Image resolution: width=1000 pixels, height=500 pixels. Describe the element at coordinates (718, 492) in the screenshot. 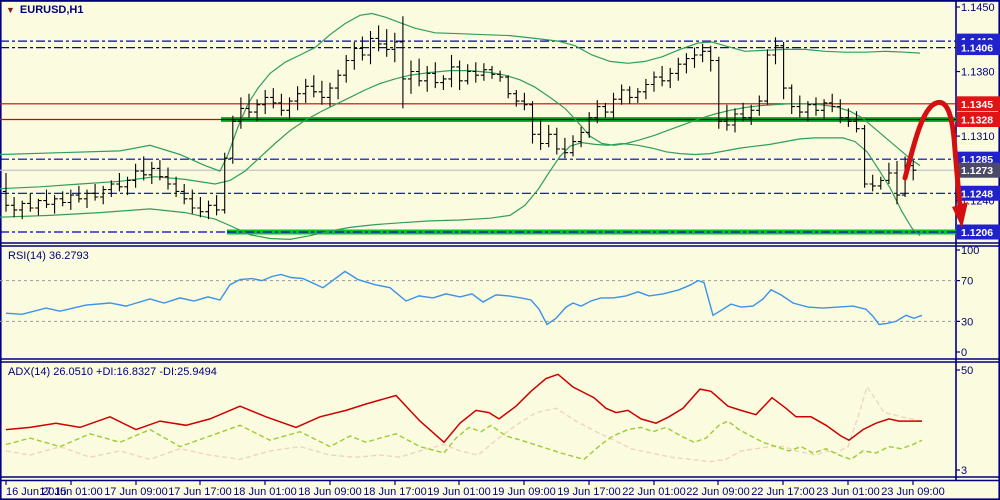

I see `time-axis-label: 22 Jun 09:00` at that location.